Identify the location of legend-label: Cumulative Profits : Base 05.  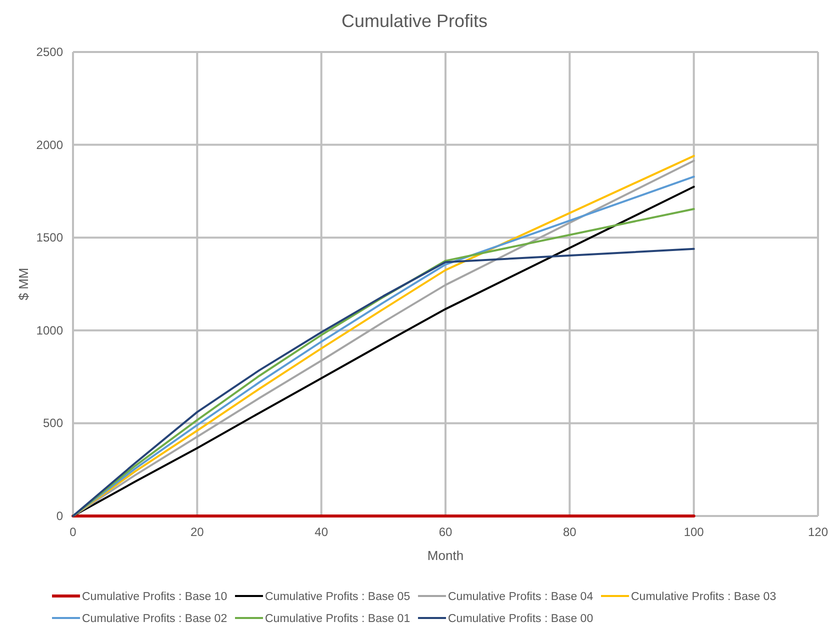
(337, 597).